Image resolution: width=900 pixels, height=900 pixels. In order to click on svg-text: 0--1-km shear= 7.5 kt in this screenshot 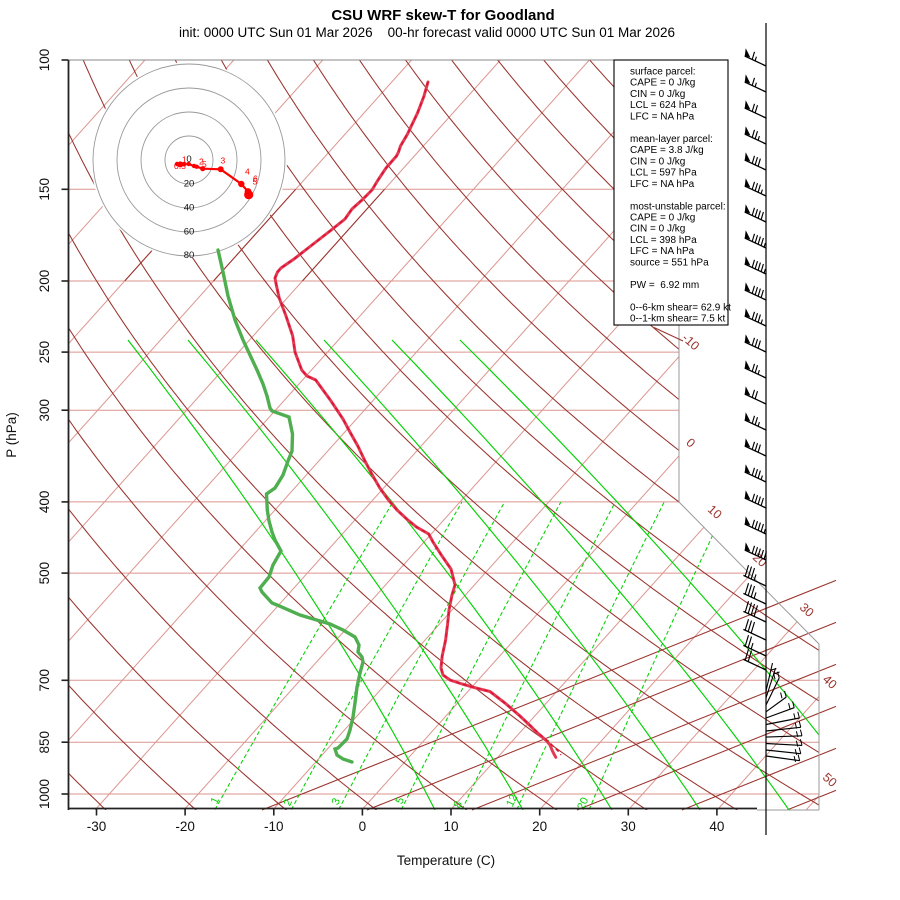, I will do `click(678, 319)`.